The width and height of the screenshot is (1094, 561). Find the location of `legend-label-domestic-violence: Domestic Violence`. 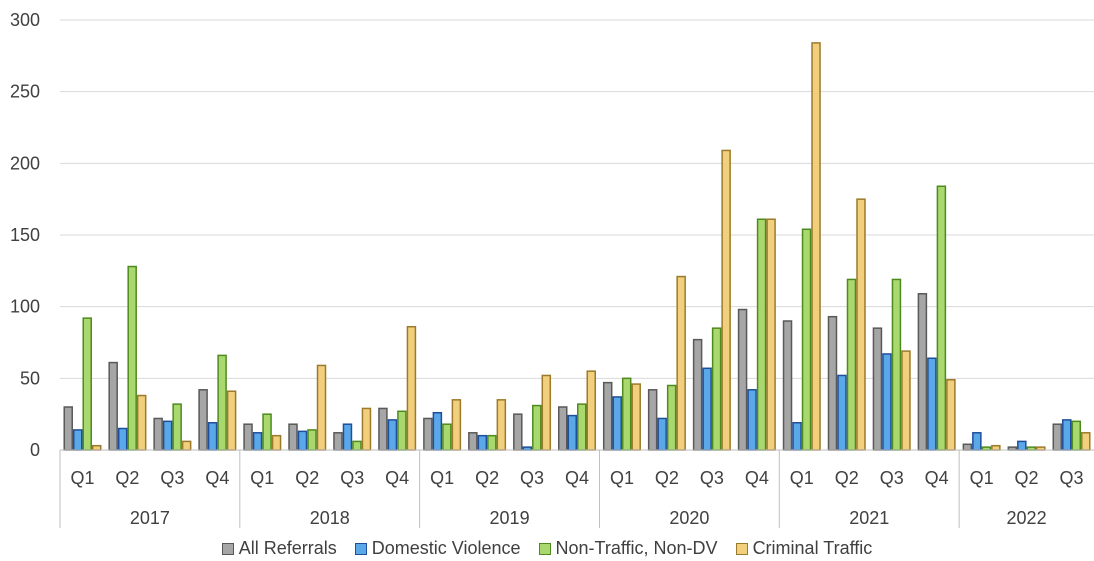

legend-label-domestic-violence: Domestic Violence is located at coordinates (446, 548).